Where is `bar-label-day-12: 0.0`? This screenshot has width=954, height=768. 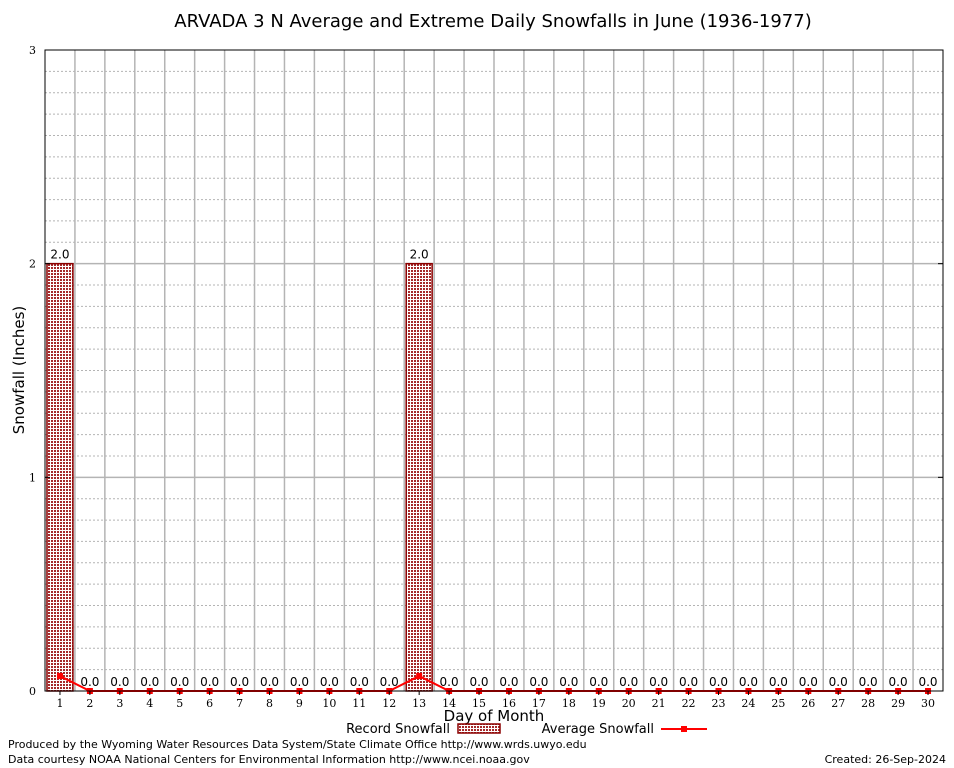 bar-label-day-12: 0.0 is located at coordinates (389, 682).